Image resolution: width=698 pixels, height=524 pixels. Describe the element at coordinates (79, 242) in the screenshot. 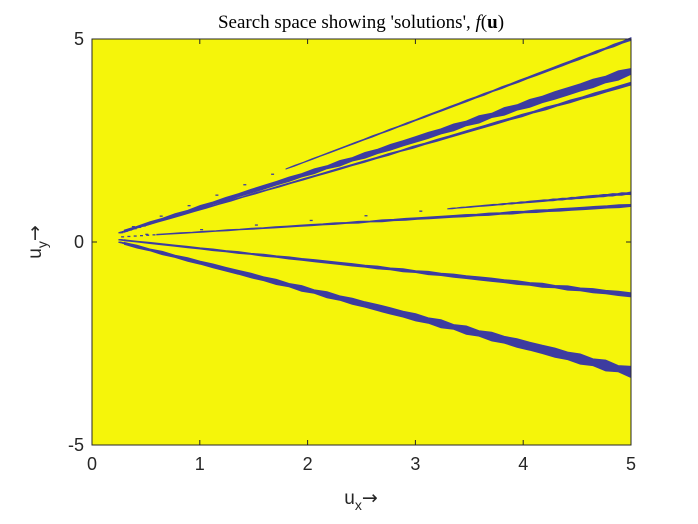

I see `y-tick-label: 0` at that location.